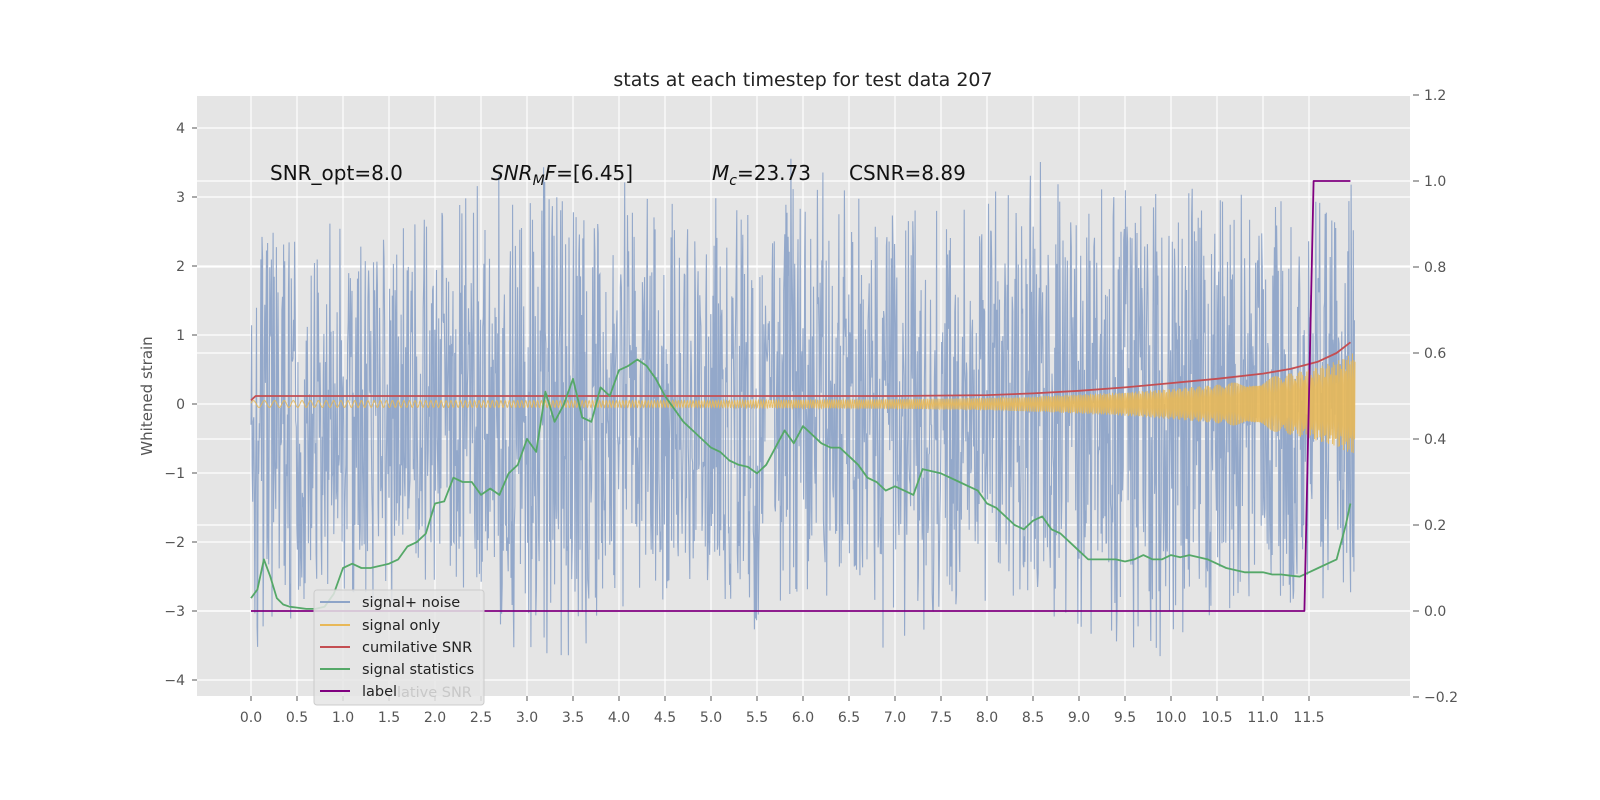  I want to click on y2-tick-label: 0.2, so click(1435, 526).